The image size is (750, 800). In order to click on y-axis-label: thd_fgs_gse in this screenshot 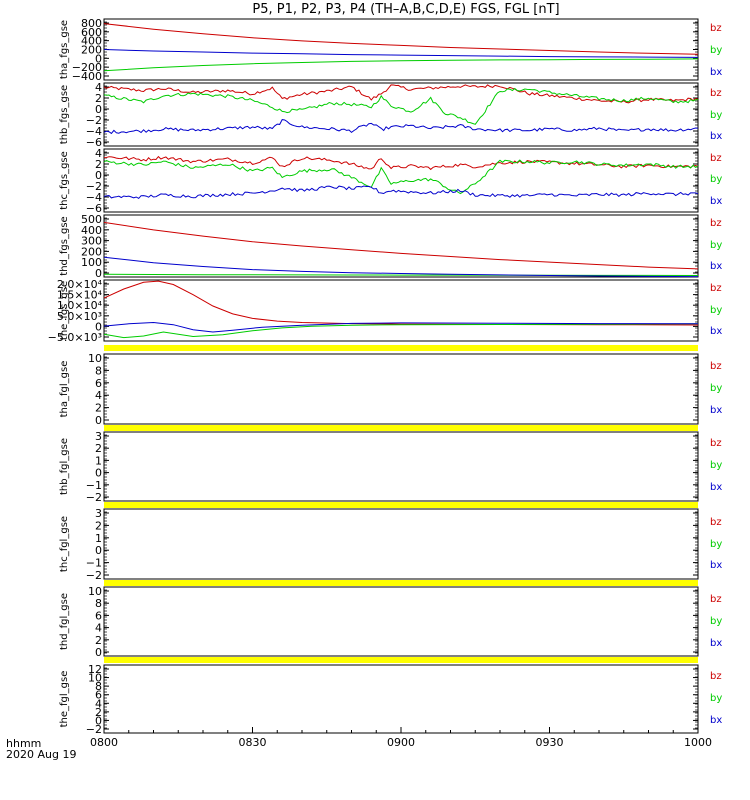, I will do `click(64, 245)`.